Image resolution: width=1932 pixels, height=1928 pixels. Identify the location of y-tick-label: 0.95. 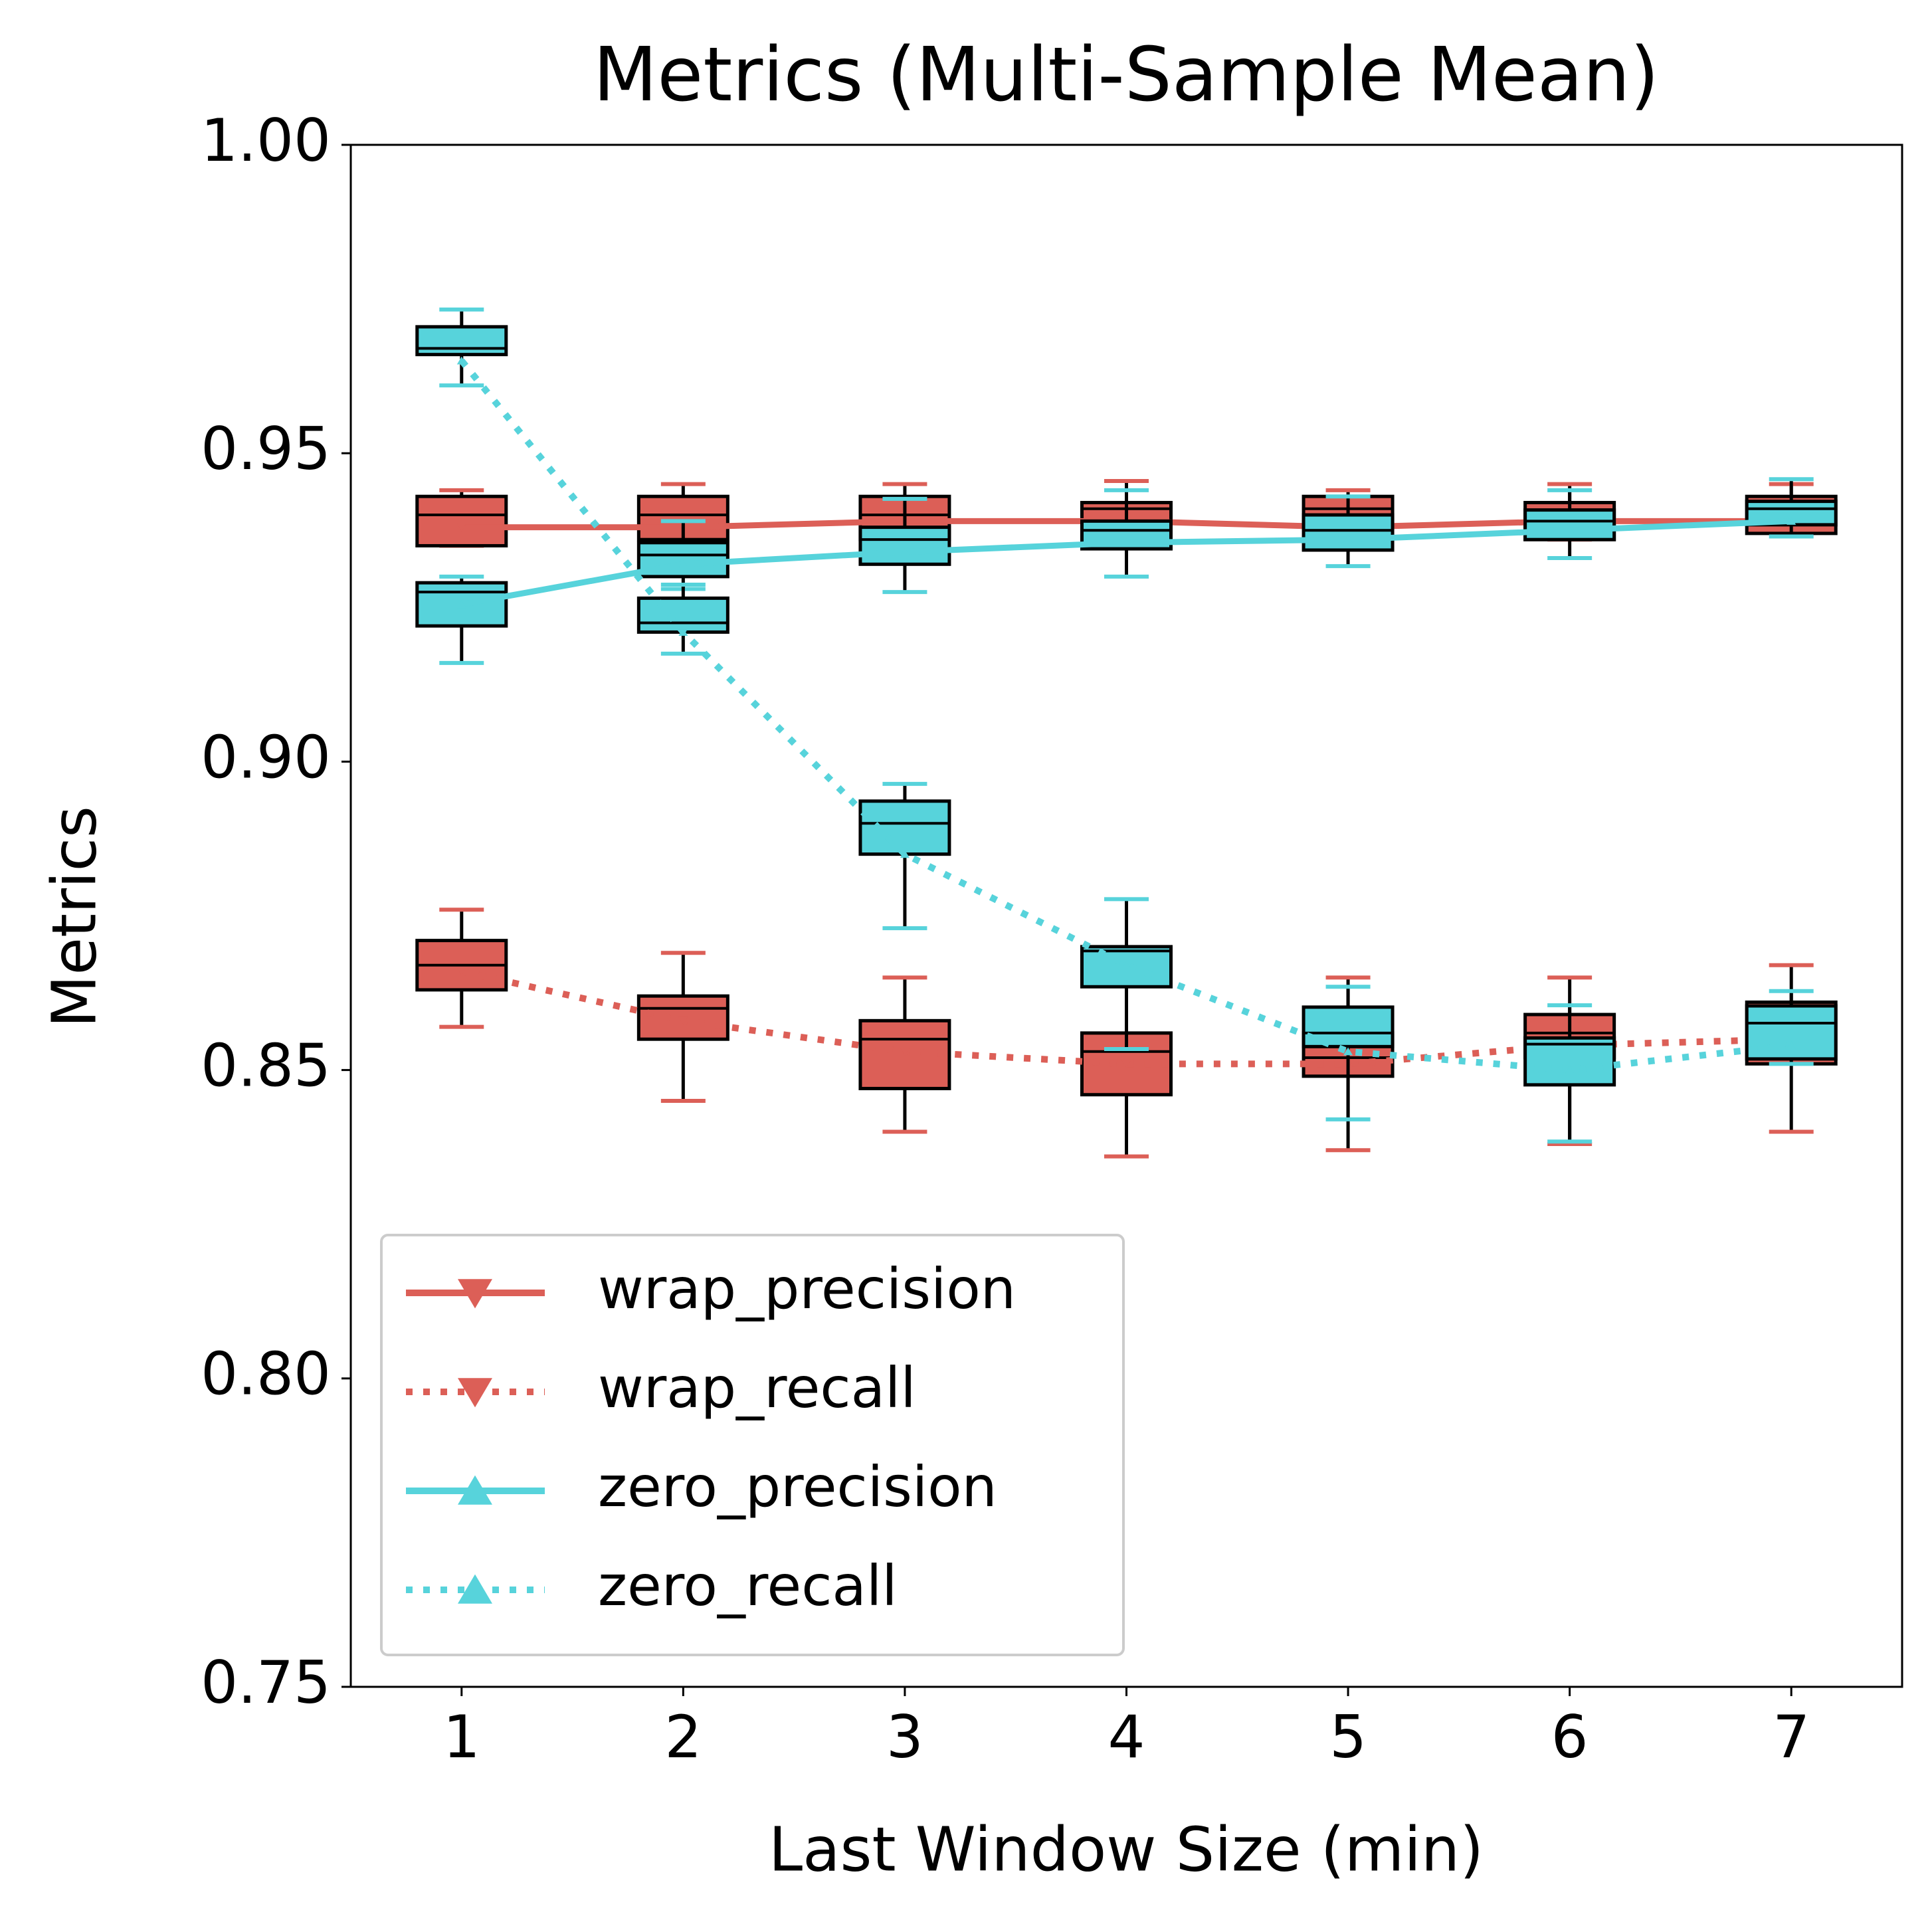
(266, 449).